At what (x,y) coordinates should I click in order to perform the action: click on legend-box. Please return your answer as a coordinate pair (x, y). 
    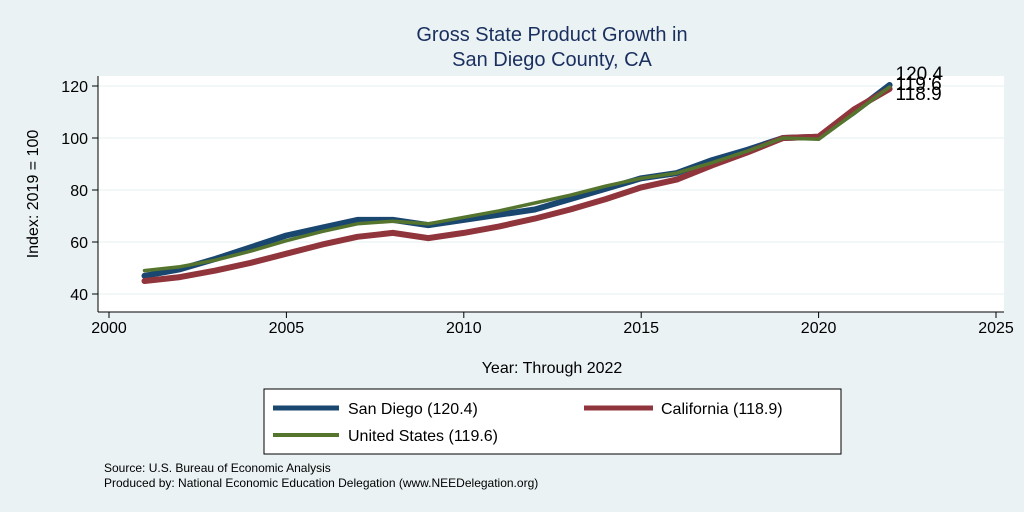
    Looking at the image, I should click on (552, 421).